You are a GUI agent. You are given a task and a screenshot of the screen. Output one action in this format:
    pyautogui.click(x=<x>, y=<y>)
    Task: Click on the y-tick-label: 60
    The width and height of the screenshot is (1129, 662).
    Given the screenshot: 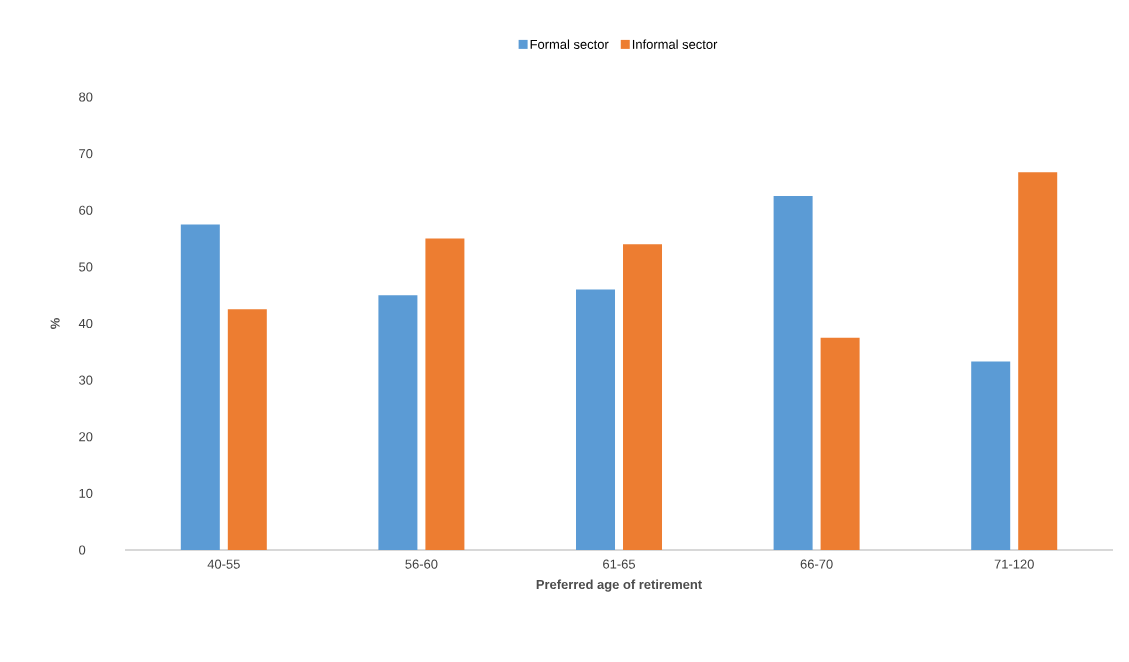 What is the action you would take?
    pyautogui.click(x=86, y=210)
    